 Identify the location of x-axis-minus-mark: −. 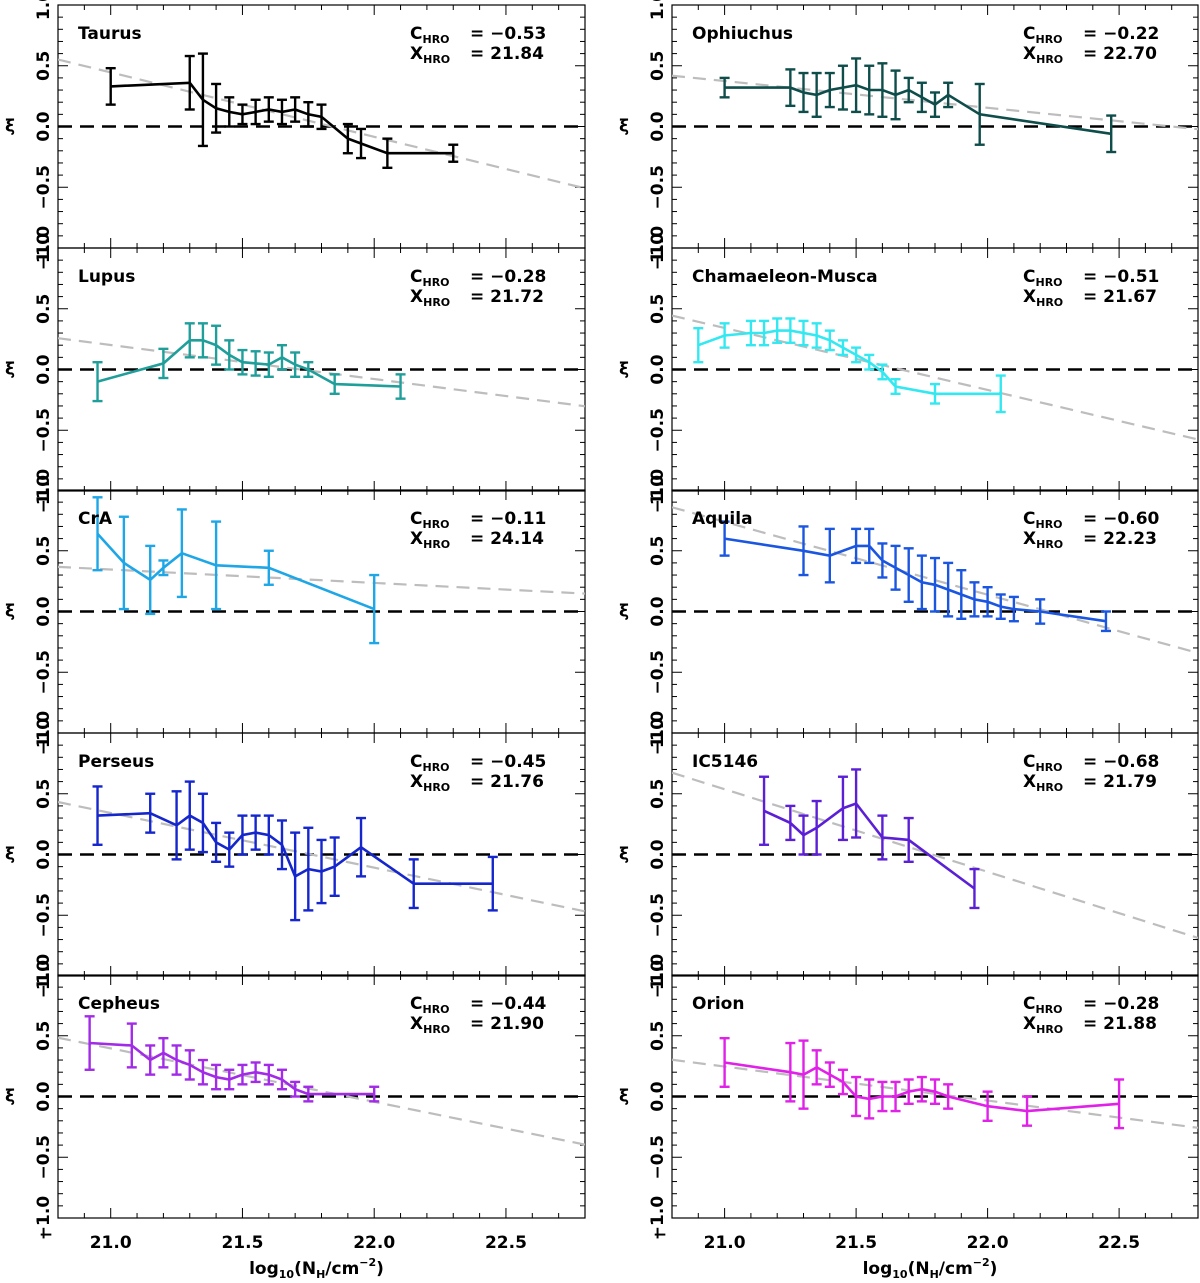
(46, 1235).